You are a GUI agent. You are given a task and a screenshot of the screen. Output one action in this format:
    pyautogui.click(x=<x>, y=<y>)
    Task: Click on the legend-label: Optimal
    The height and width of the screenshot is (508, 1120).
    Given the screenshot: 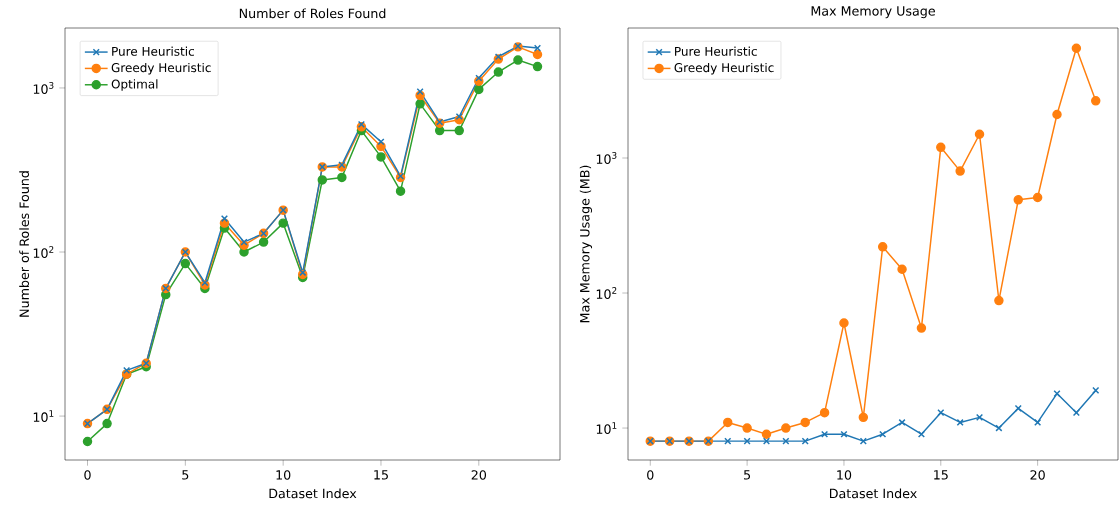 What is the action you would take?
    pyautogui.click(x=134, y=85)
    